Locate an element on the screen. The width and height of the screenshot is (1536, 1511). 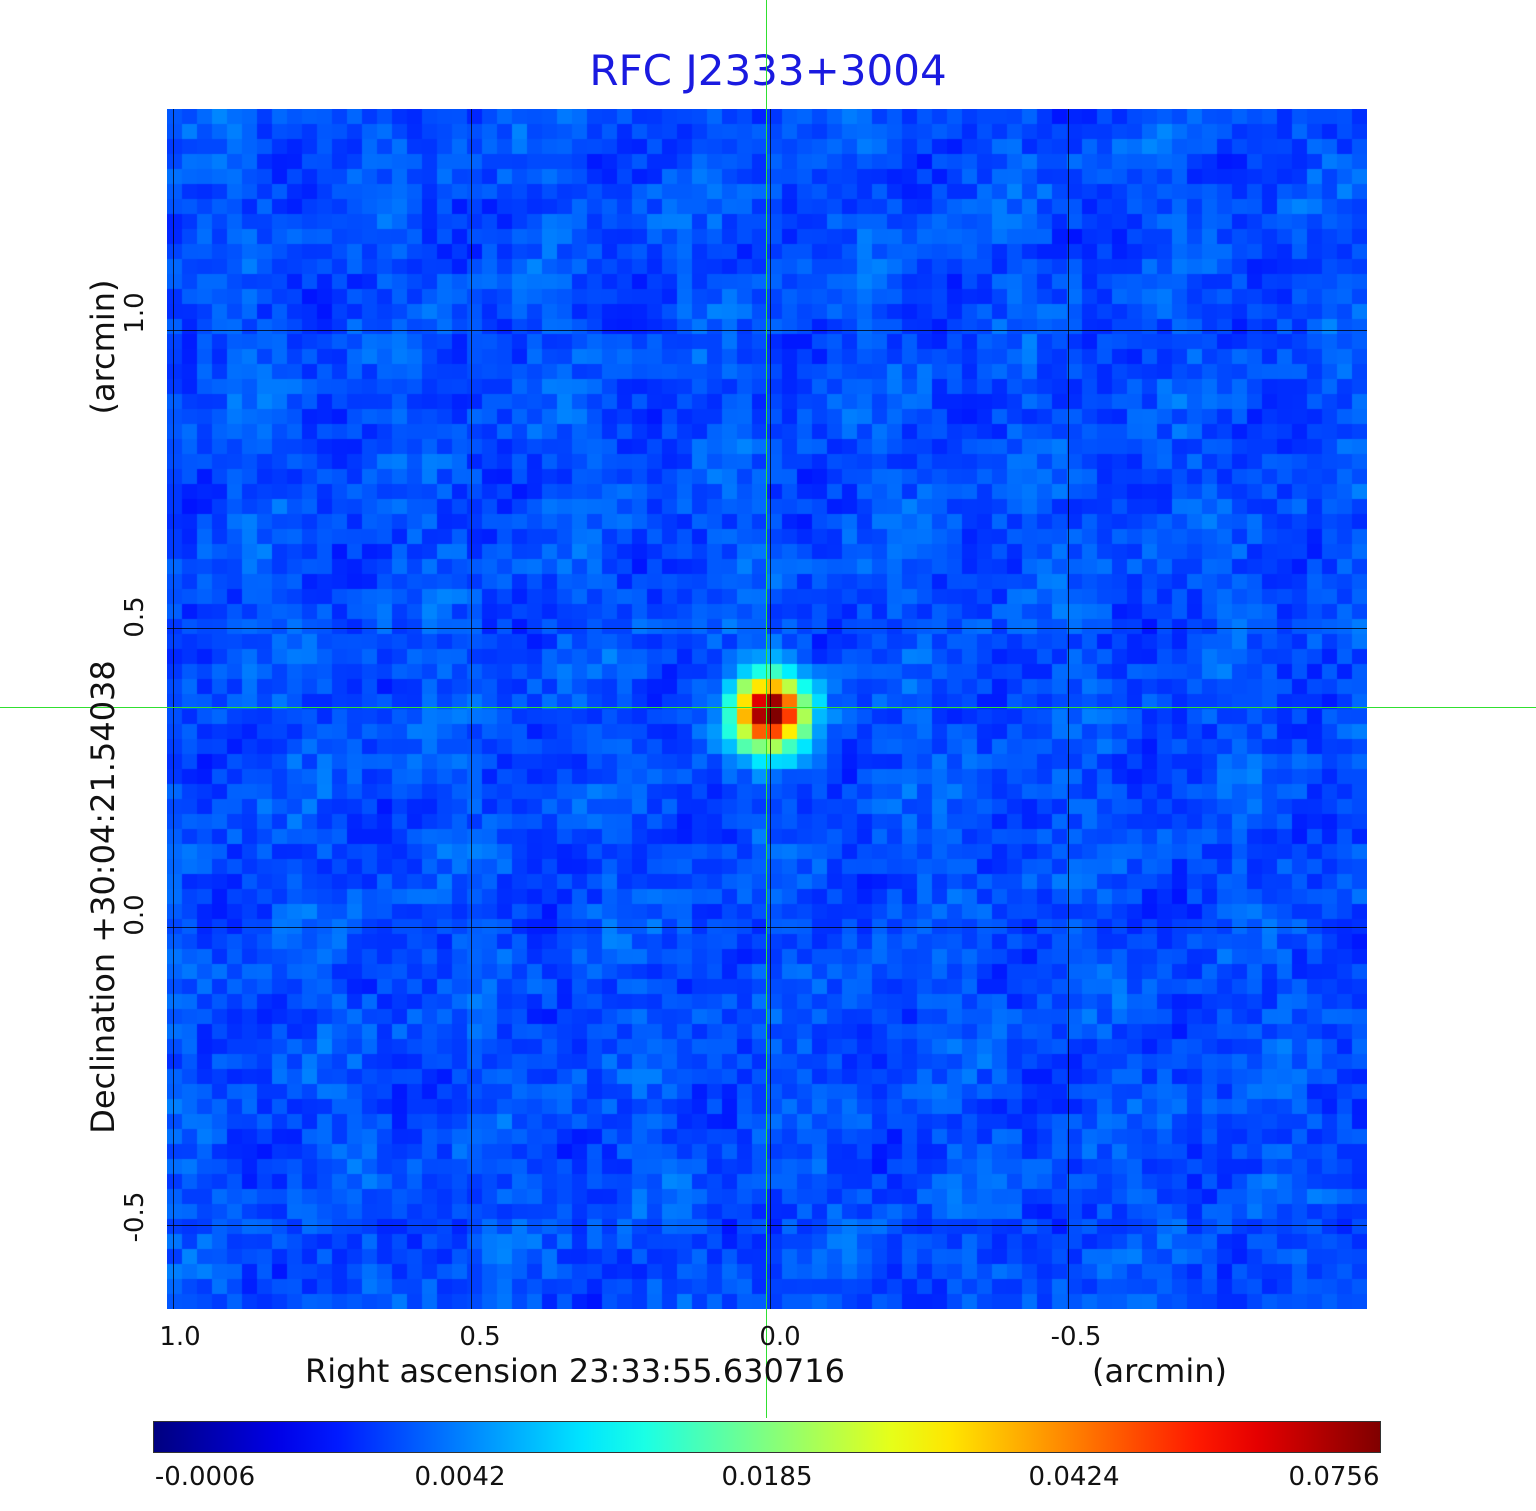
colorbar-tick-label: 0.0042 is located at coordinates (460, 1477).